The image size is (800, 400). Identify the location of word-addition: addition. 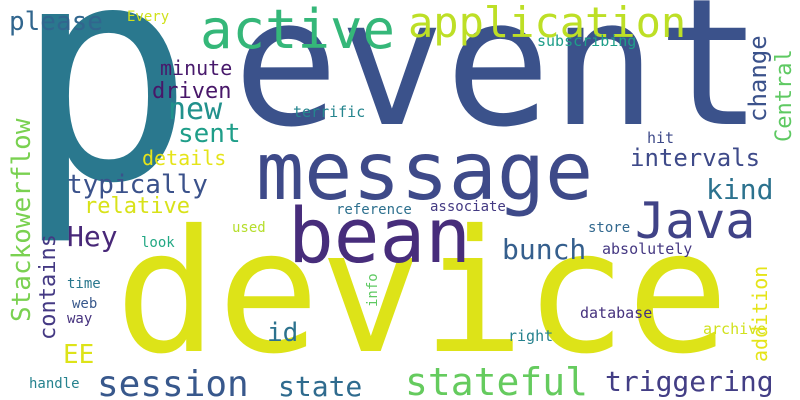
(760, 313).